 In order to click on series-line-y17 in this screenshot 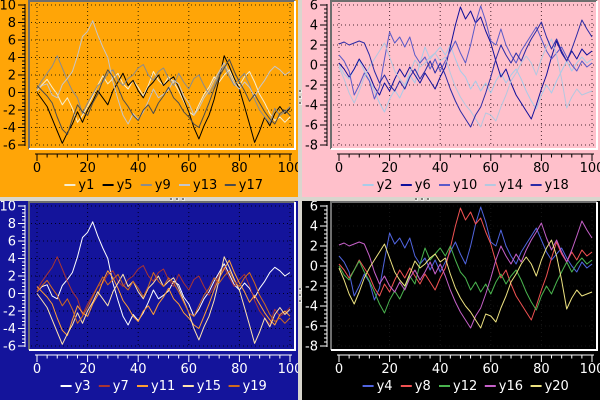, I will do `click(163, 96)`.